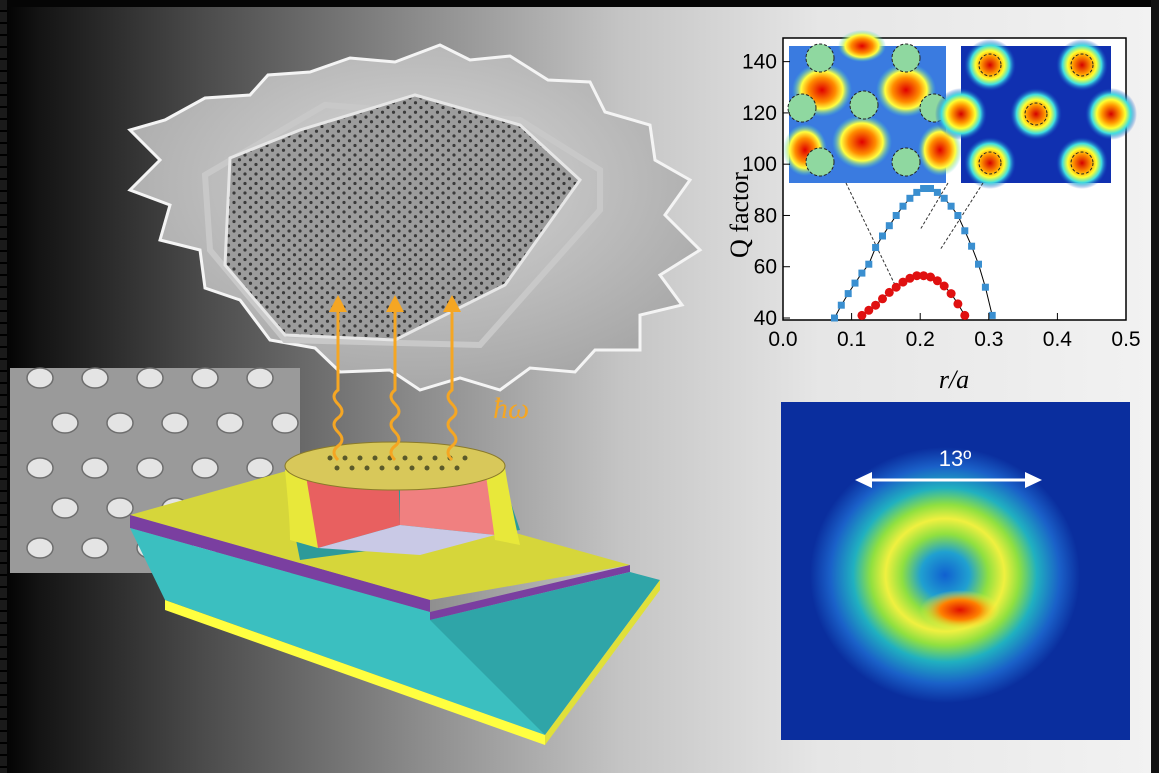 Image resolution: width=1159 pixels, height=773 pixels. Describe the element at coordinates (954, 379) in the screenshot. I see `x-axis-label: r/a` at that location.